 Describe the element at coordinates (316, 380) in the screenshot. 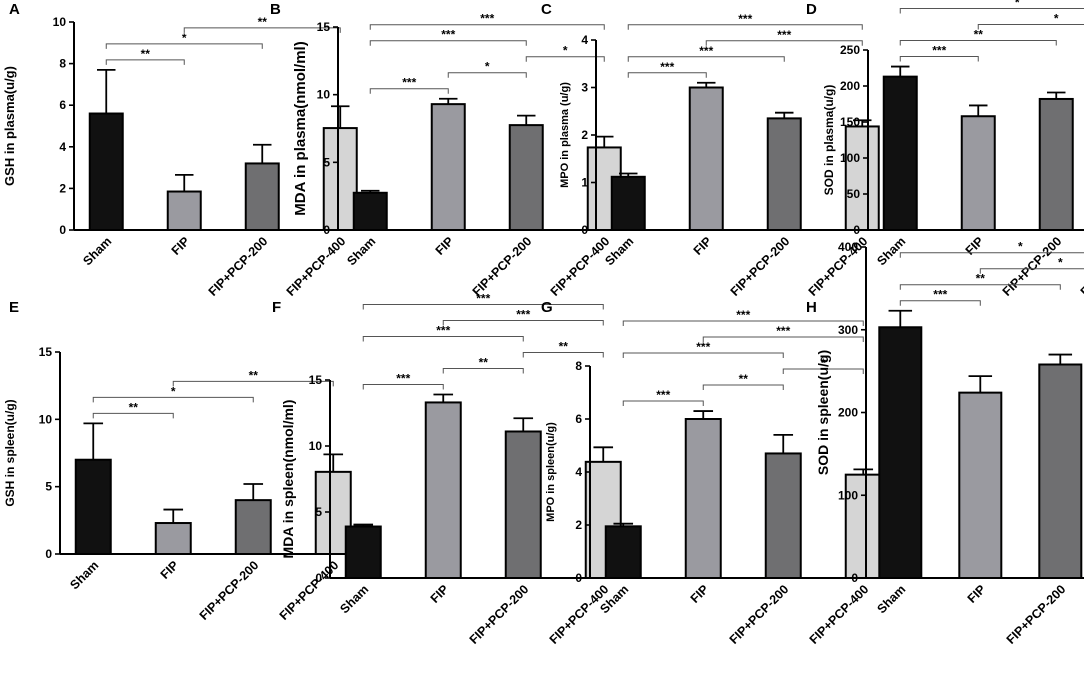

I see `y-tick-label: 15` at that location.